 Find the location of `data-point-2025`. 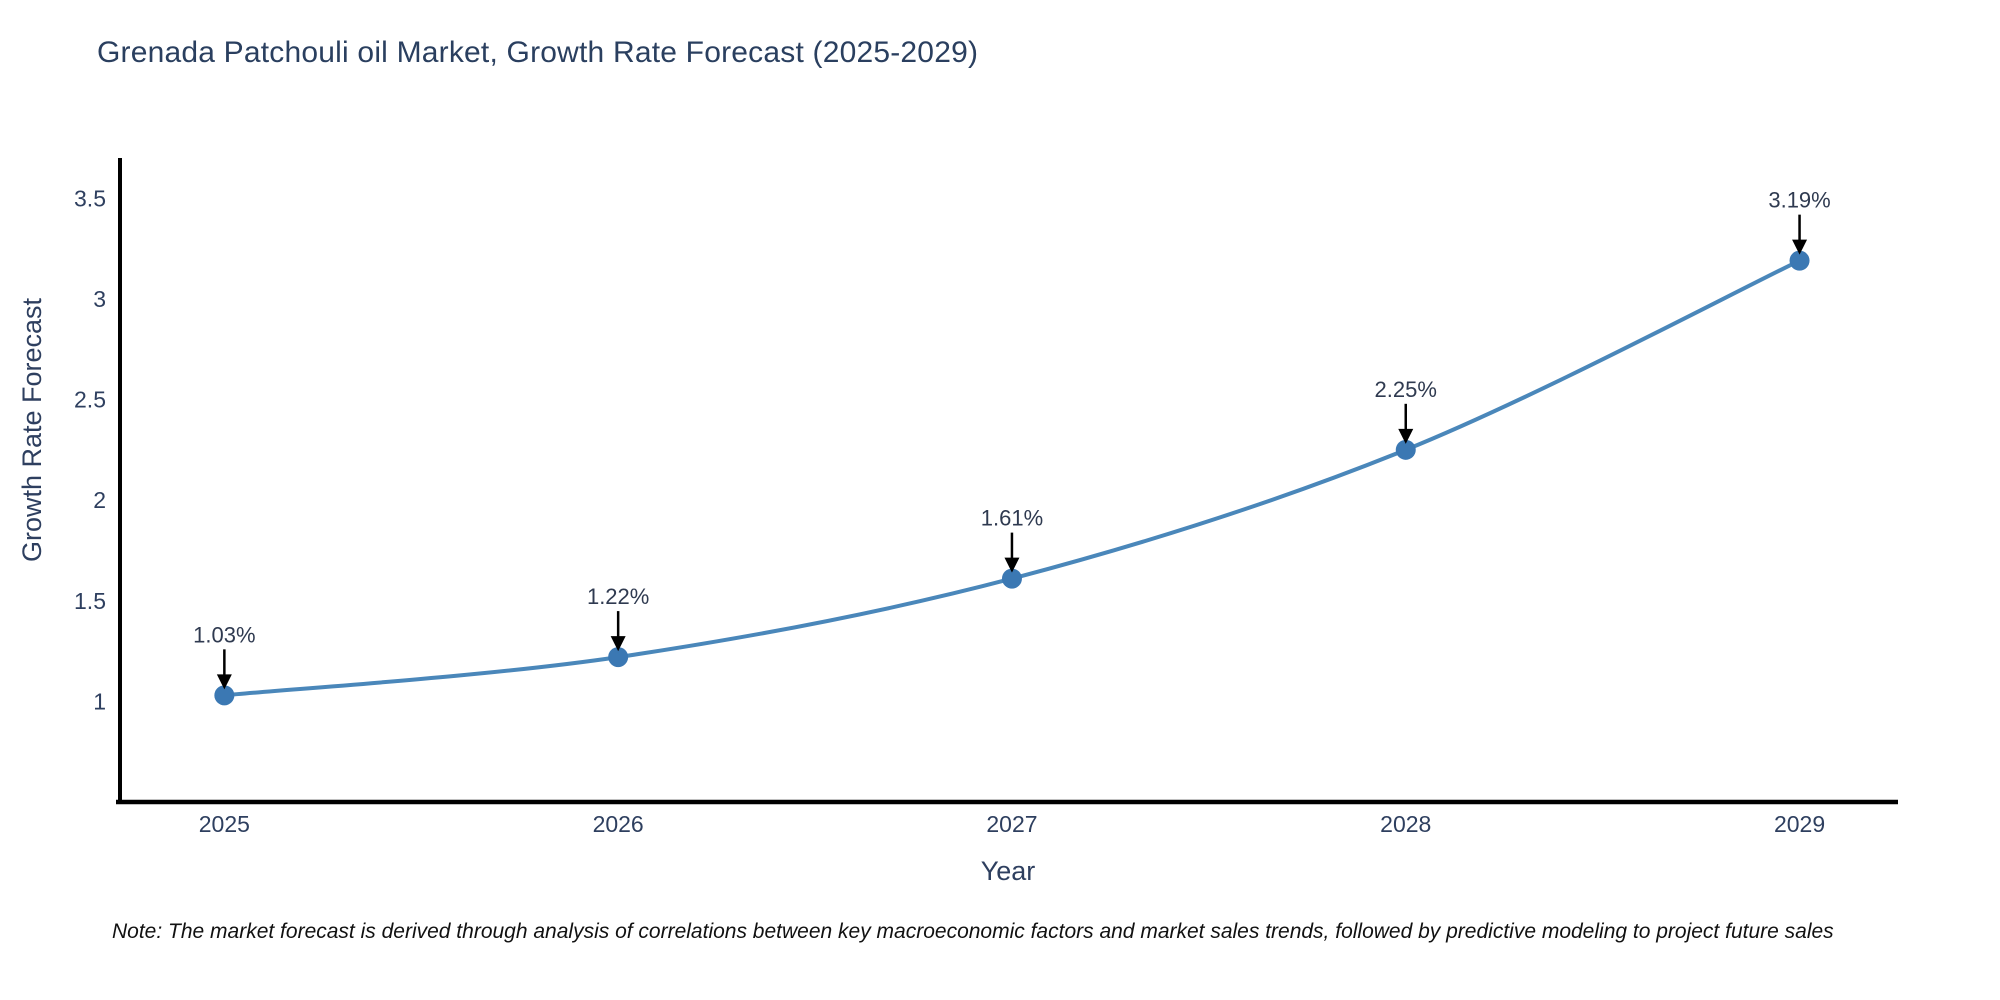

data-point-2025 is located at coordinates (224, 695).